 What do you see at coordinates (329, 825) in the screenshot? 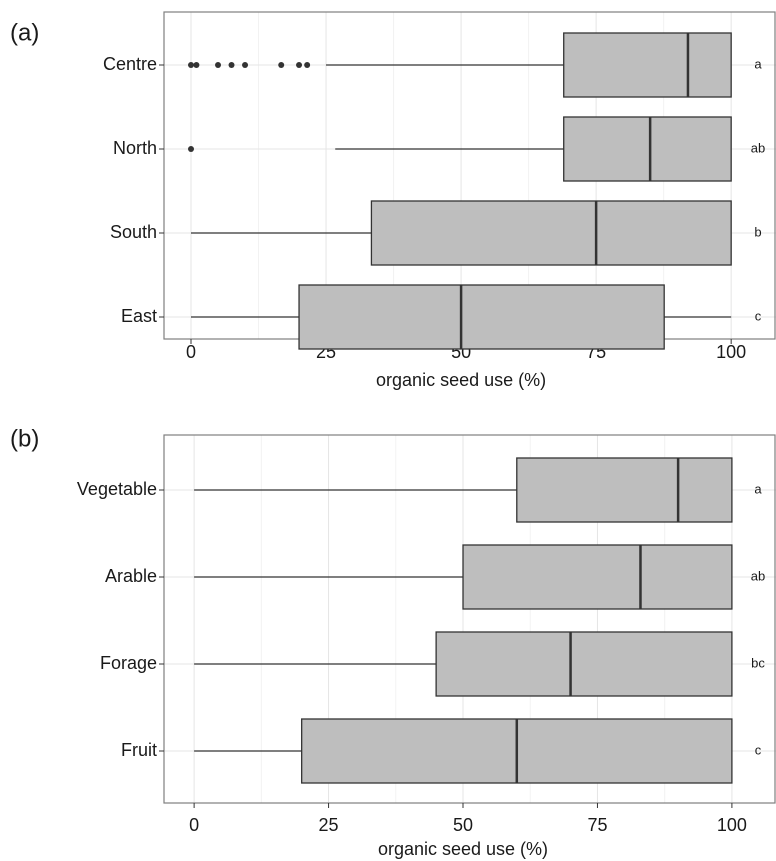
I see `x-tick-label: 25` at bounding box center [329, 825].